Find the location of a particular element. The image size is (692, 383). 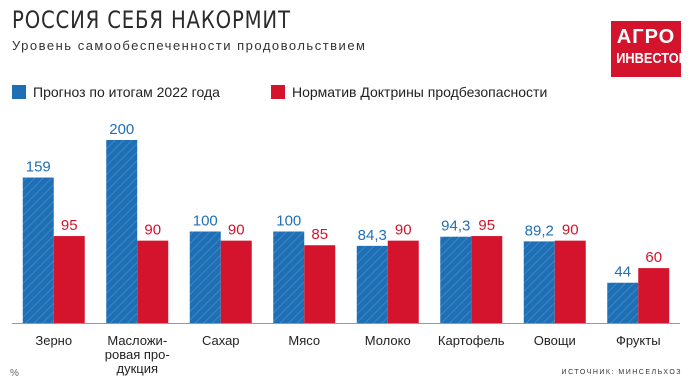

logo-line-2: ИНВЕСТОР is located at coordinates (652, 58).